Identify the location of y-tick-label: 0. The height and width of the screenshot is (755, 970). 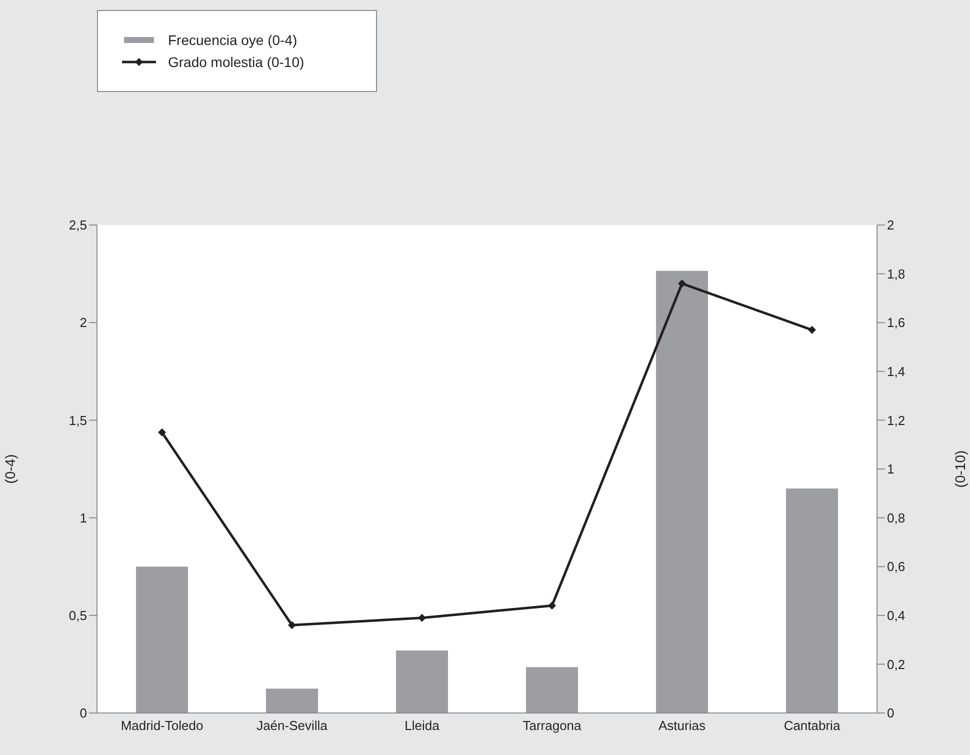
(83, 713).